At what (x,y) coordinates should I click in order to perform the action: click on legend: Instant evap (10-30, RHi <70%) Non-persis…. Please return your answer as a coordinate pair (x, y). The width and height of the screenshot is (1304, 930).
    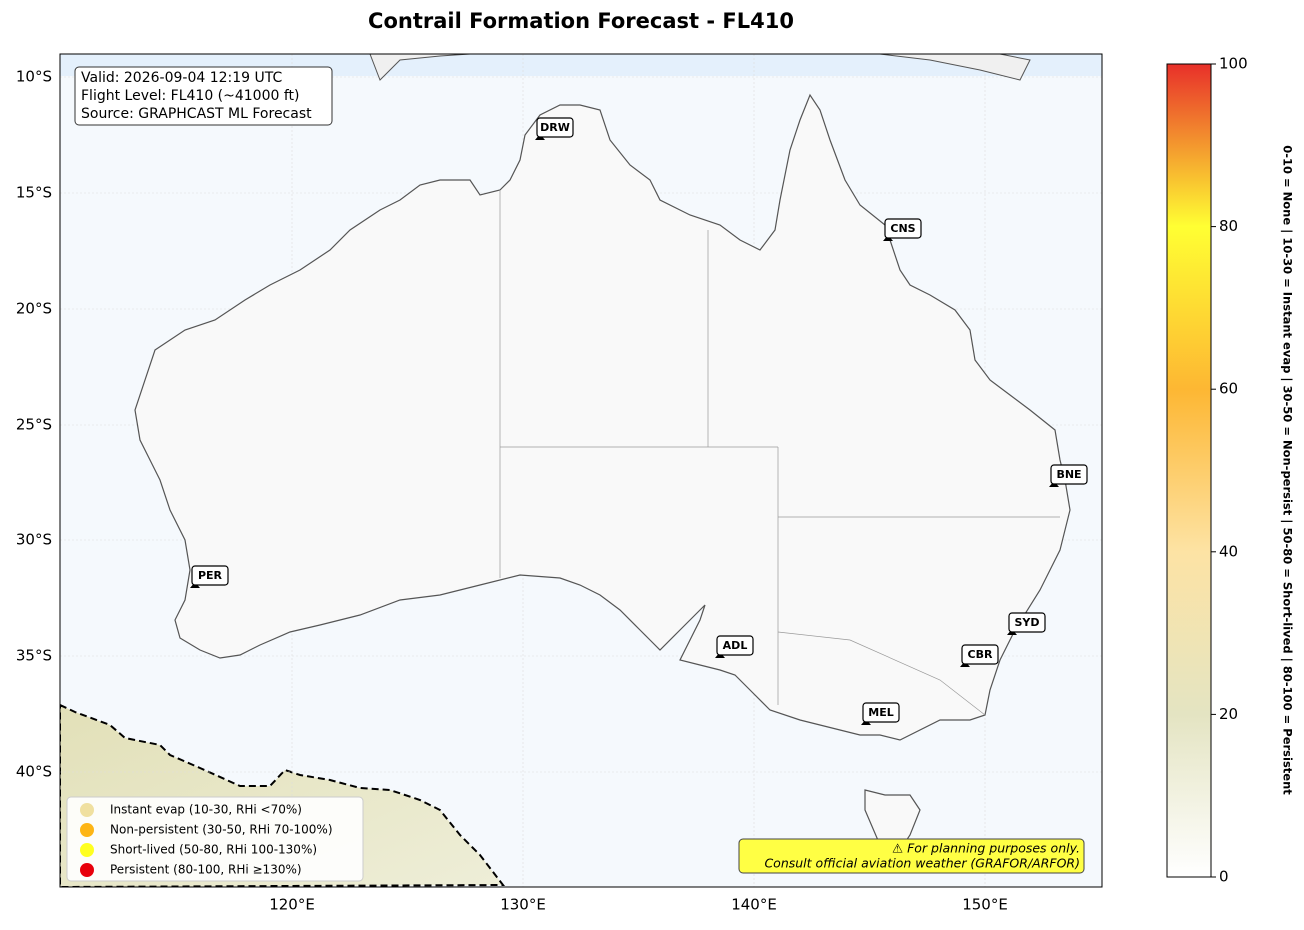
    Looking at the image, I should click on (215, 839).